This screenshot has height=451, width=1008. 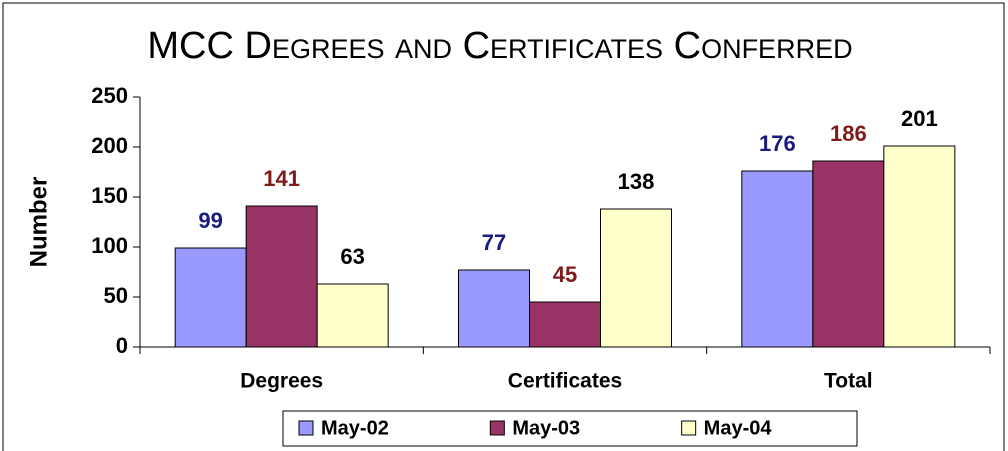 I want to click on value-label: 99, so click(x=210, y=220).